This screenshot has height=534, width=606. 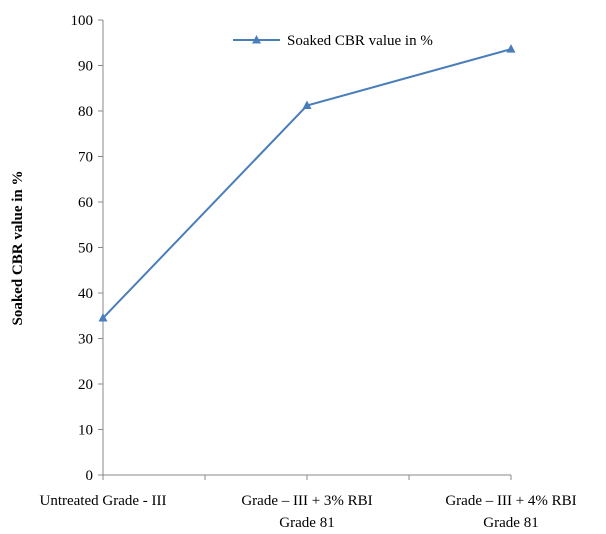 I want to click on y-tick-label: 70, so click(x=85, y=158).